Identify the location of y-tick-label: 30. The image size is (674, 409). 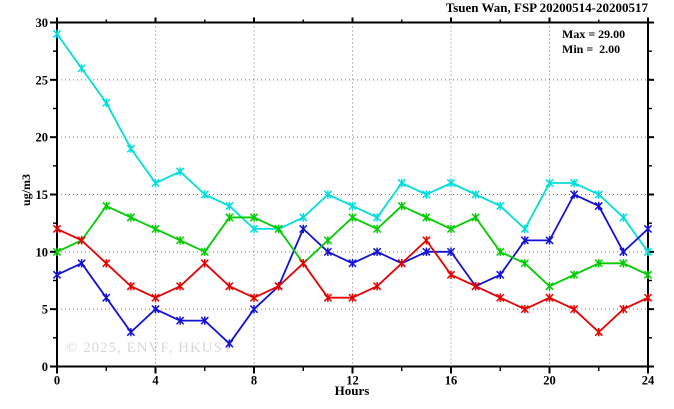
(42, 23).